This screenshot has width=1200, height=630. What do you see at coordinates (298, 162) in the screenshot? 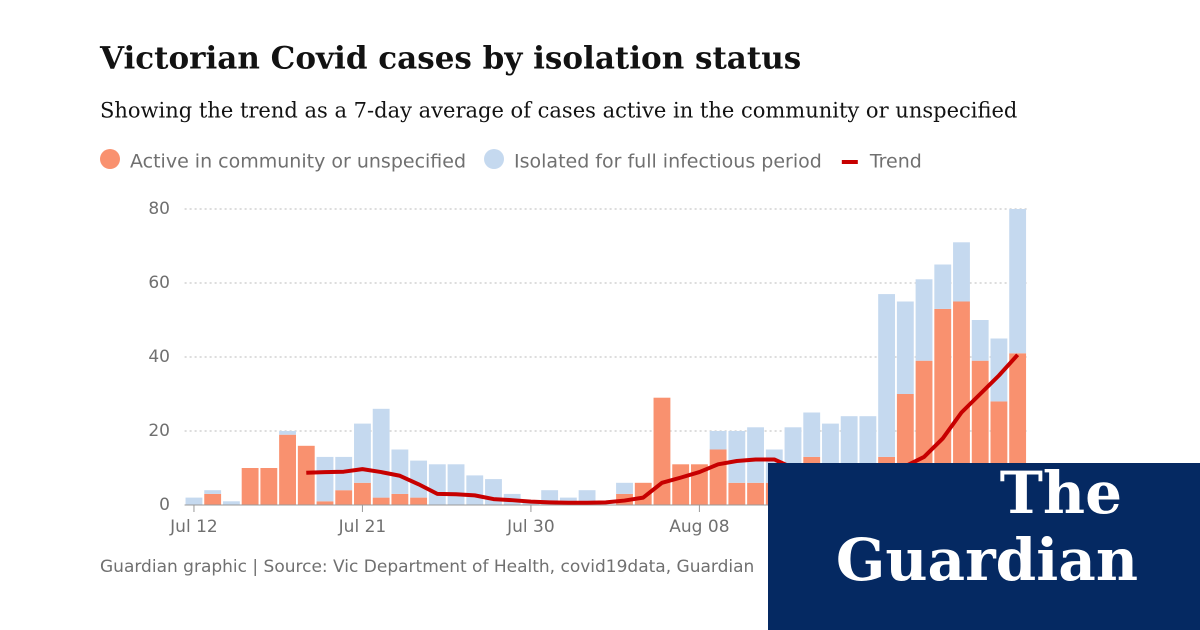
I see `legend-label: Active in community or unspecified` at bounding box center [298, 162].